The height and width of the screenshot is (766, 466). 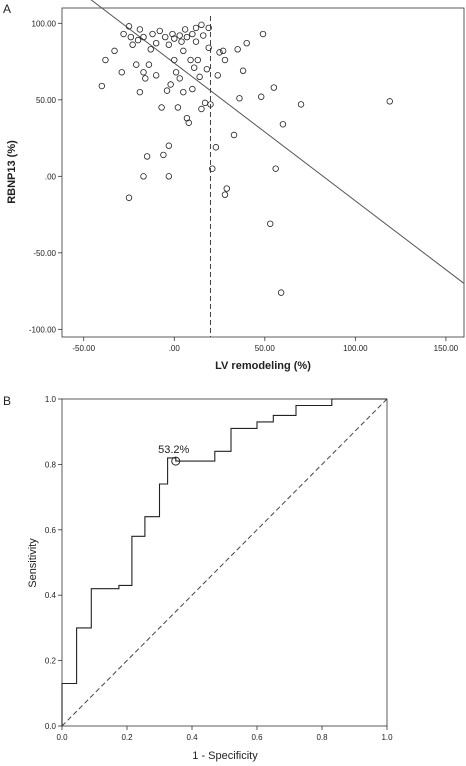 What do you see at coordinates (446, 348) in the screenshot?
I see `x-tick-label: 150.00` at bounding box center [446, 348].